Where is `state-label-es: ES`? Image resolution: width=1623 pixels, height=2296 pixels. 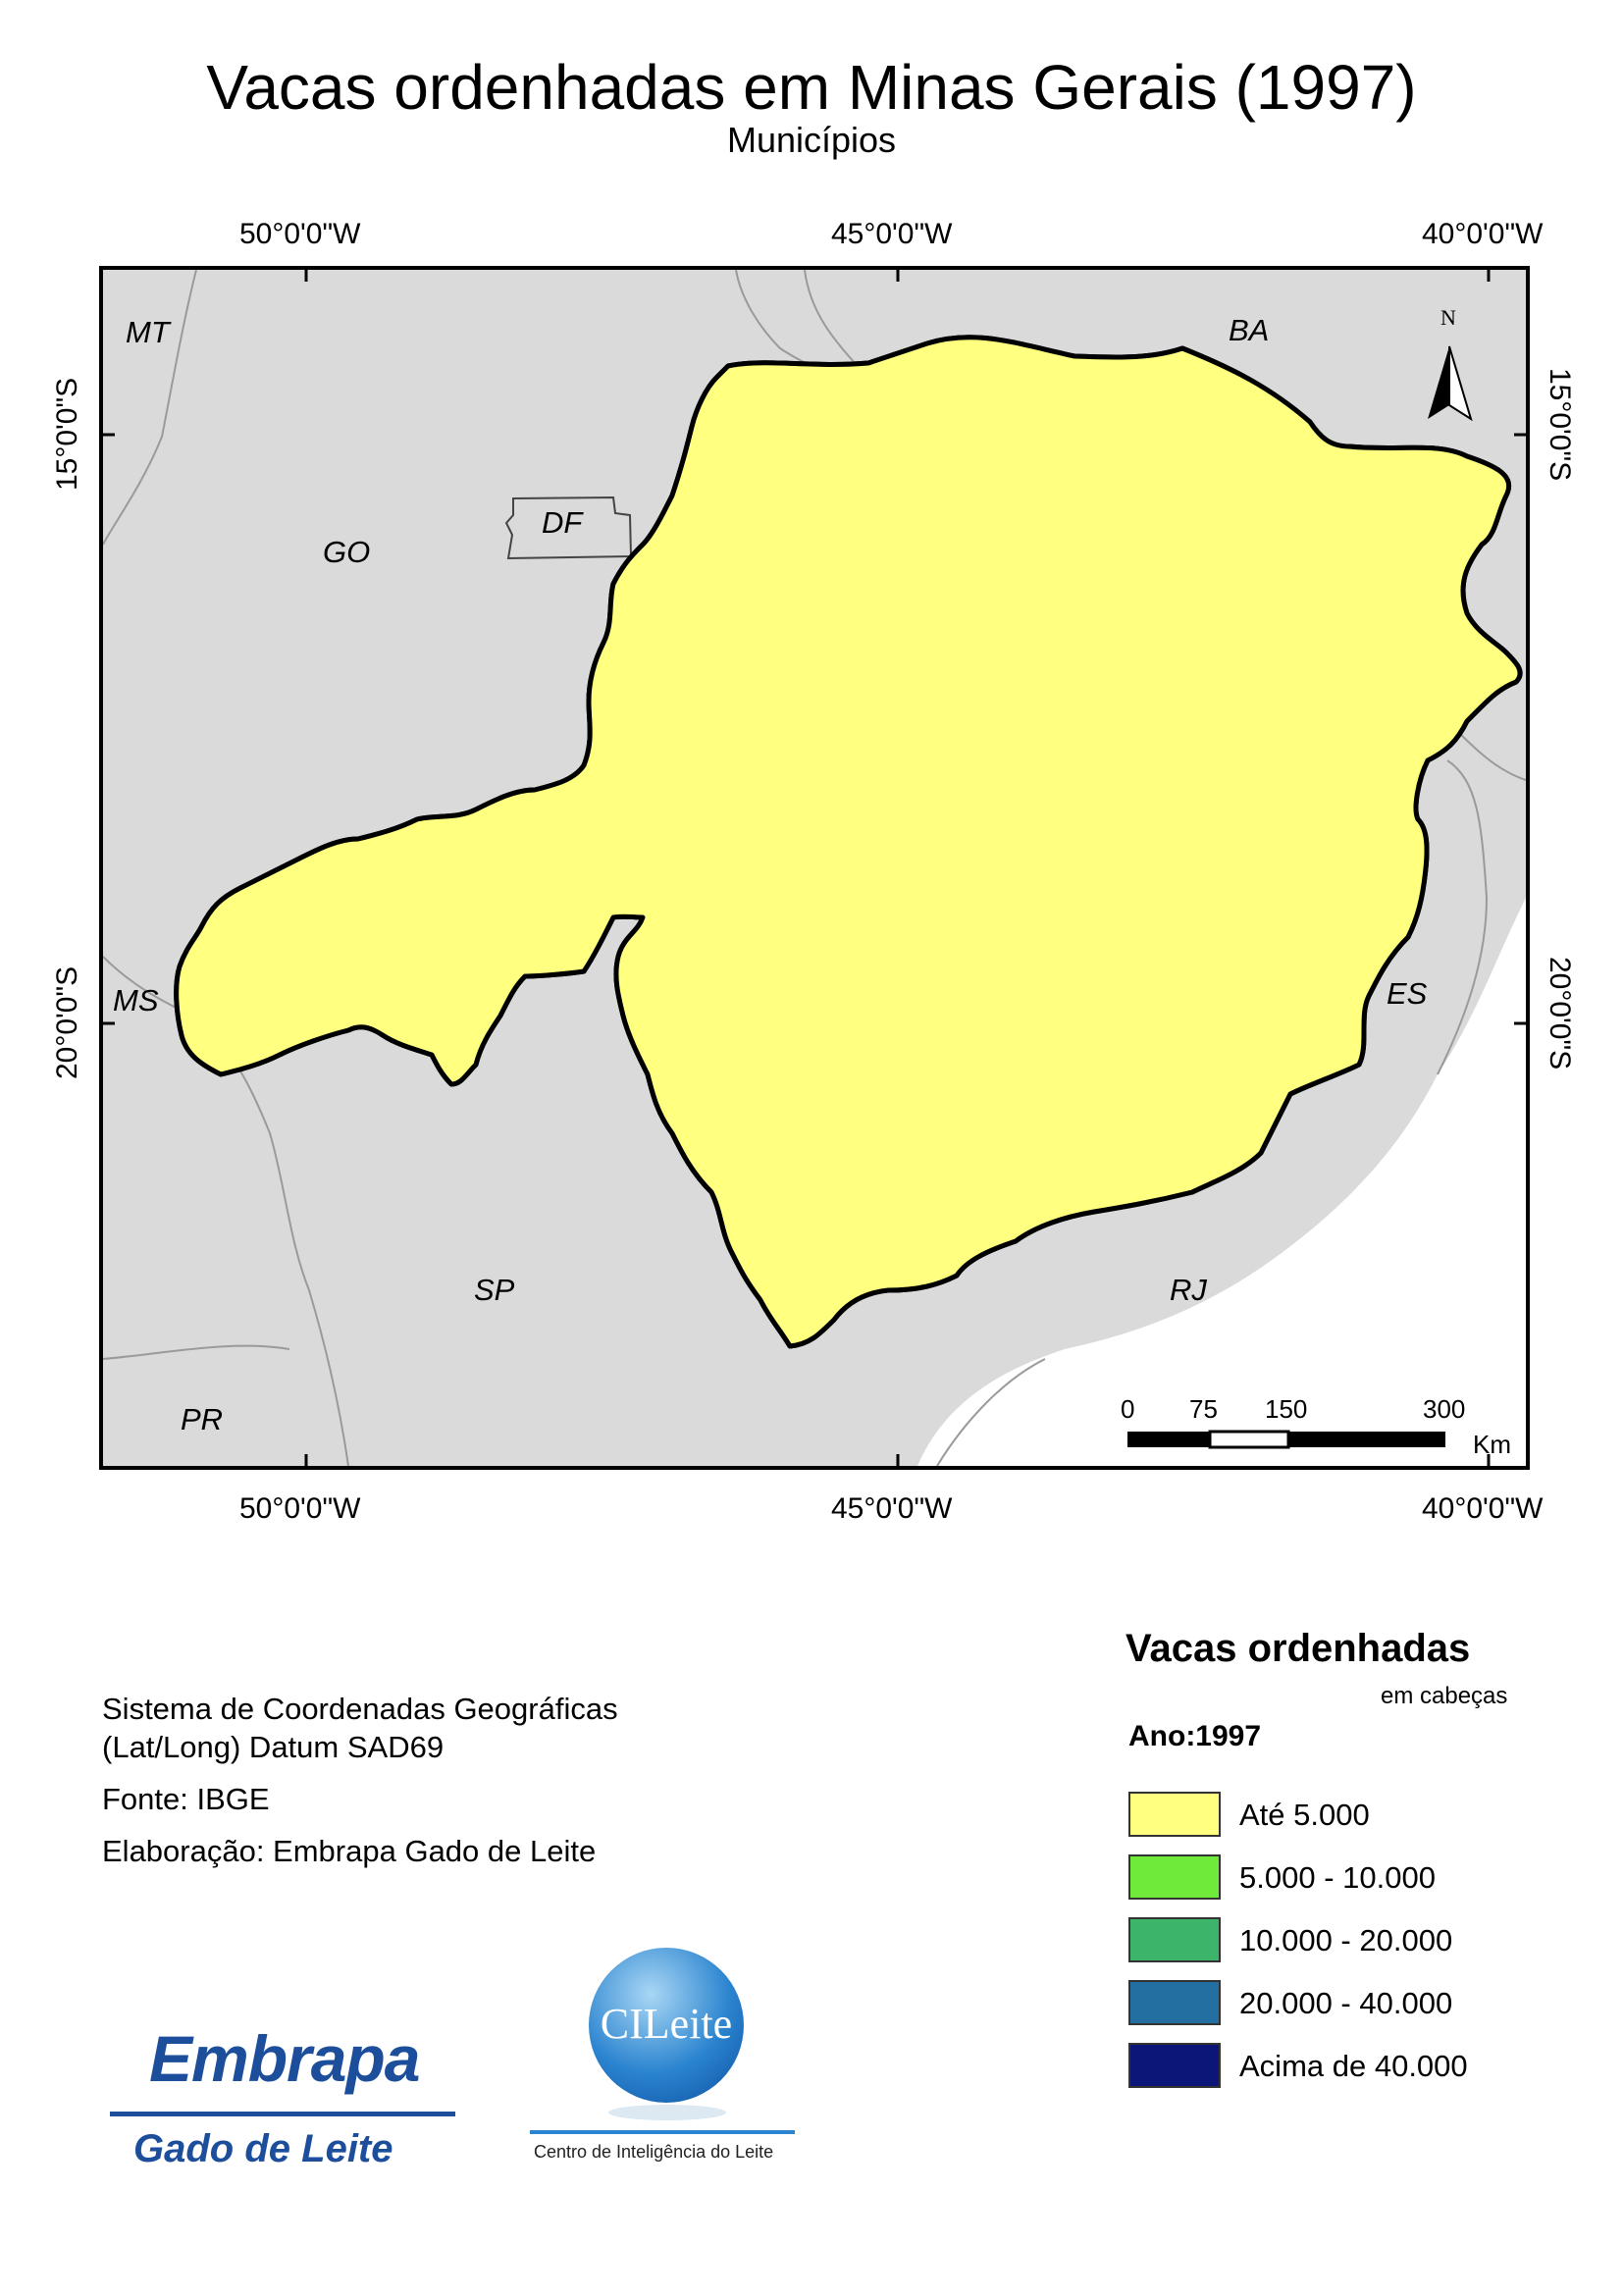 state-label-es: ES is located at coordinates (1407, 993).